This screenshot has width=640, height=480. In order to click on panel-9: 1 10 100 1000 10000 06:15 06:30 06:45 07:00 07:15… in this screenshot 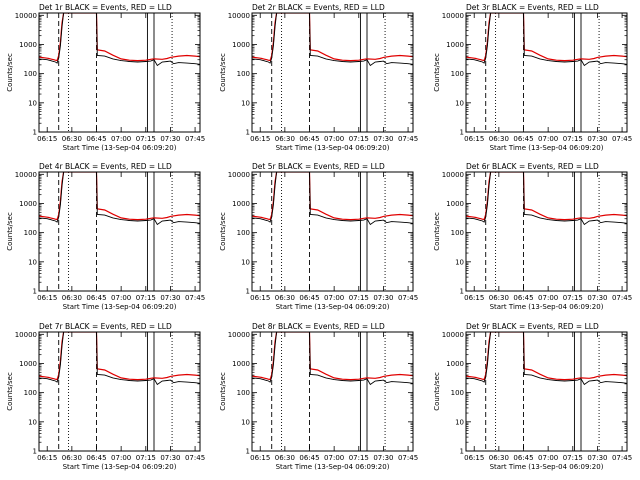, I will do `click(532, 396)`.